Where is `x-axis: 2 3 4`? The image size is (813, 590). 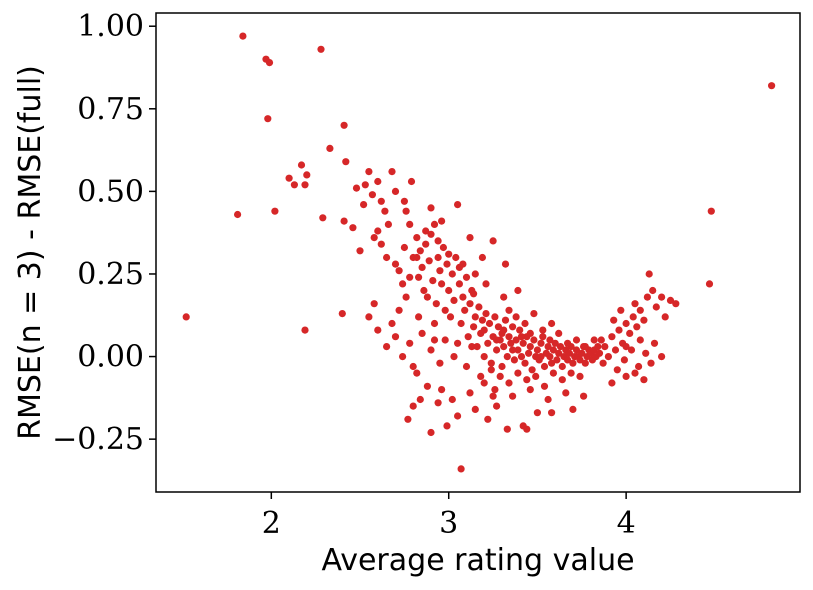
x-axis: 2 3 4 is located at coordinates (449, 516).